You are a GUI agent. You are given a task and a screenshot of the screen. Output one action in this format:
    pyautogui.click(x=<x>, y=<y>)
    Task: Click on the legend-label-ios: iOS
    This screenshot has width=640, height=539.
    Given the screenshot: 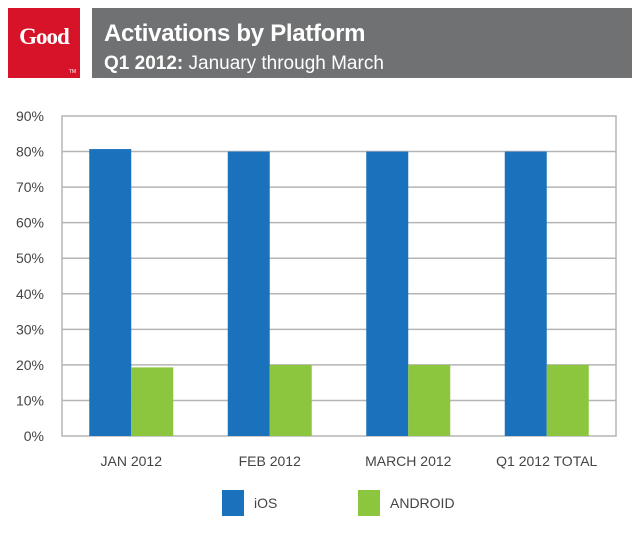 What is the action you would take?
    pyautogui.click(x=265, y=503)
    